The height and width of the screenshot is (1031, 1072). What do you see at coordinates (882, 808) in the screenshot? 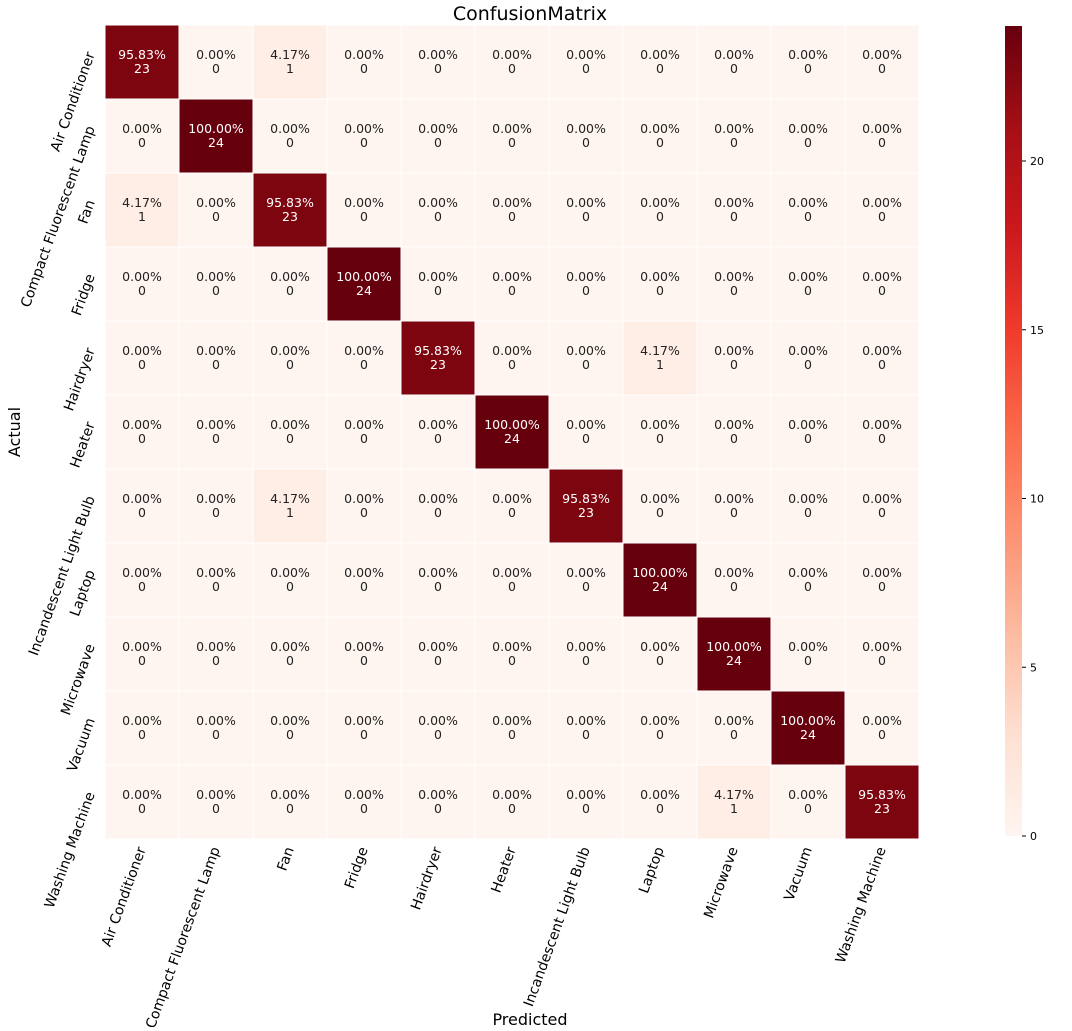
I see `cell-count-label: 23` at bounding box center [882, 808].